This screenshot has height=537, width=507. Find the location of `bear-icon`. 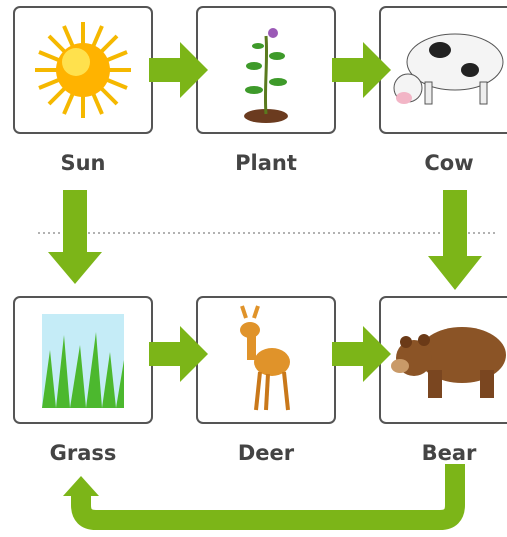

bear-icon is located at coordinates (448, 362).